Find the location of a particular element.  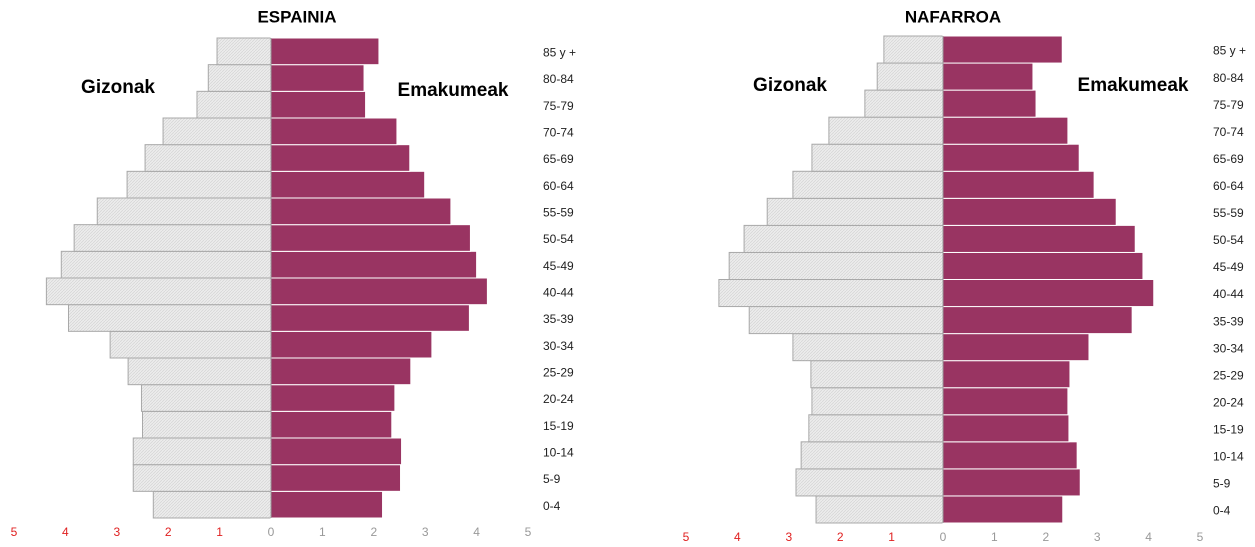

legend-female: Emakumeak is located at coordinates (453, 90).